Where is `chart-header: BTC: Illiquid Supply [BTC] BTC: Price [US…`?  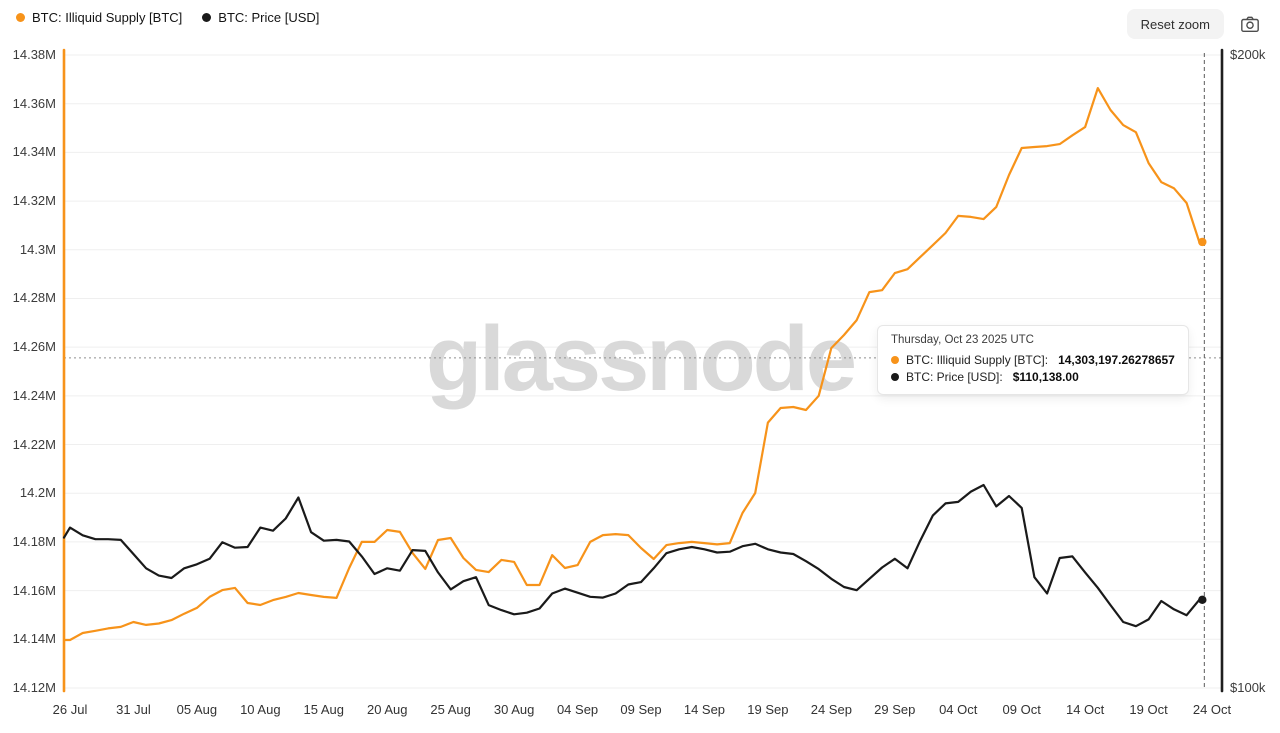 chart-header: BTC: Illiquid Supply [BTC] BTC: Price [US… is located at coordinates (640, 24).